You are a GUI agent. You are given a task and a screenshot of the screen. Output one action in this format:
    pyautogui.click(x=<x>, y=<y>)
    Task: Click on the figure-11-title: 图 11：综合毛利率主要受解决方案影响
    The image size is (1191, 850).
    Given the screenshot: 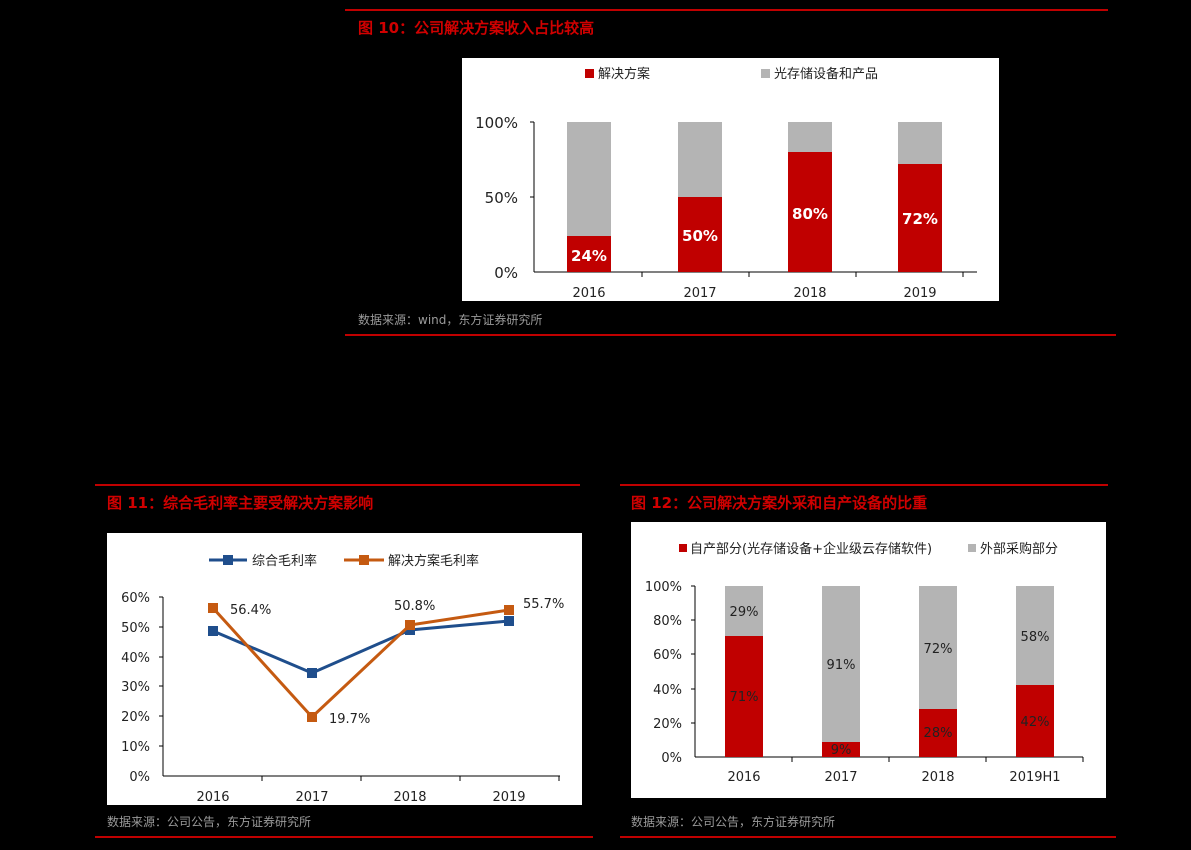 What is the action you would take?
    pyautogui.click(x=240, y=503)
    